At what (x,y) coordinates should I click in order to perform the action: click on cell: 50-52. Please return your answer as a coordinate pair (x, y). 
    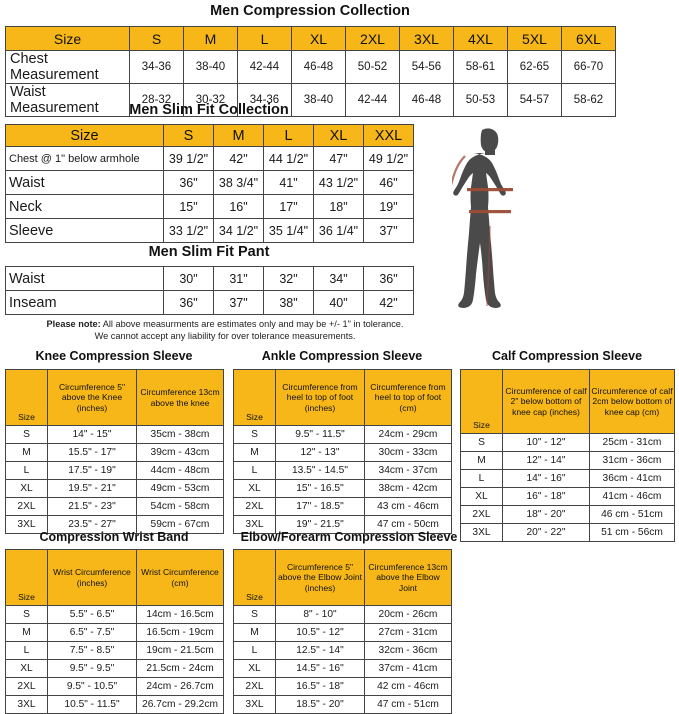
    Looking at the image, I should click on (372, 67).